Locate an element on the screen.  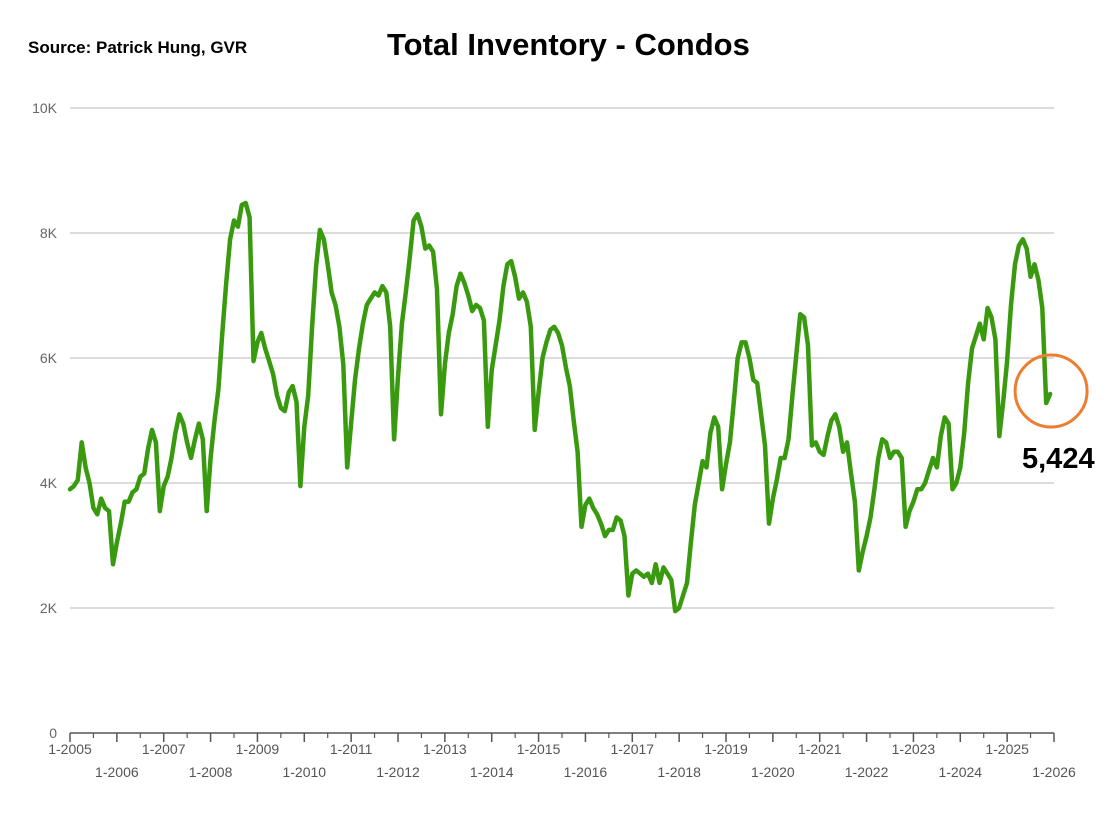
x-tick-label: 1-2009 is located at coordinates (258, 749).